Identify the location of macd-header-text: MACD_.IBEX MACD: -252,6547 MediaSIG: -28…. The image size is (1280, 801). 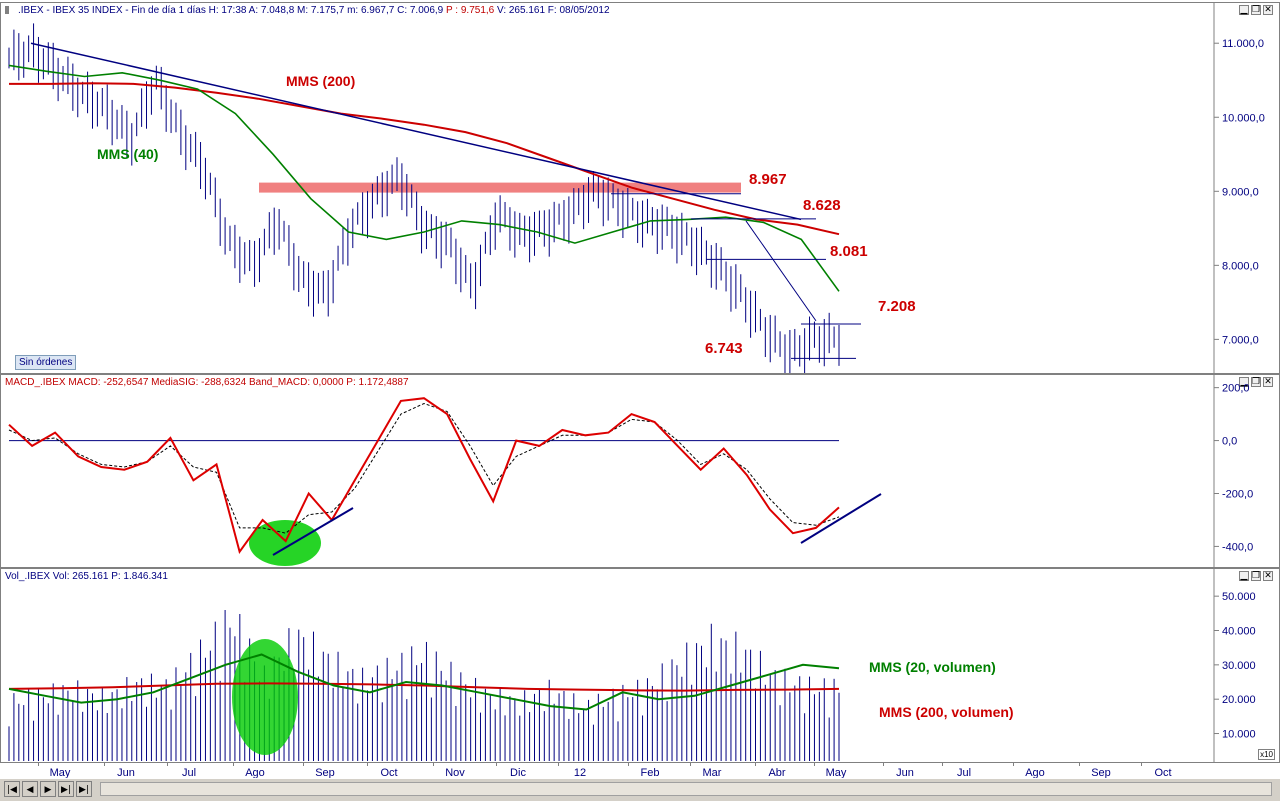
(207, 382).